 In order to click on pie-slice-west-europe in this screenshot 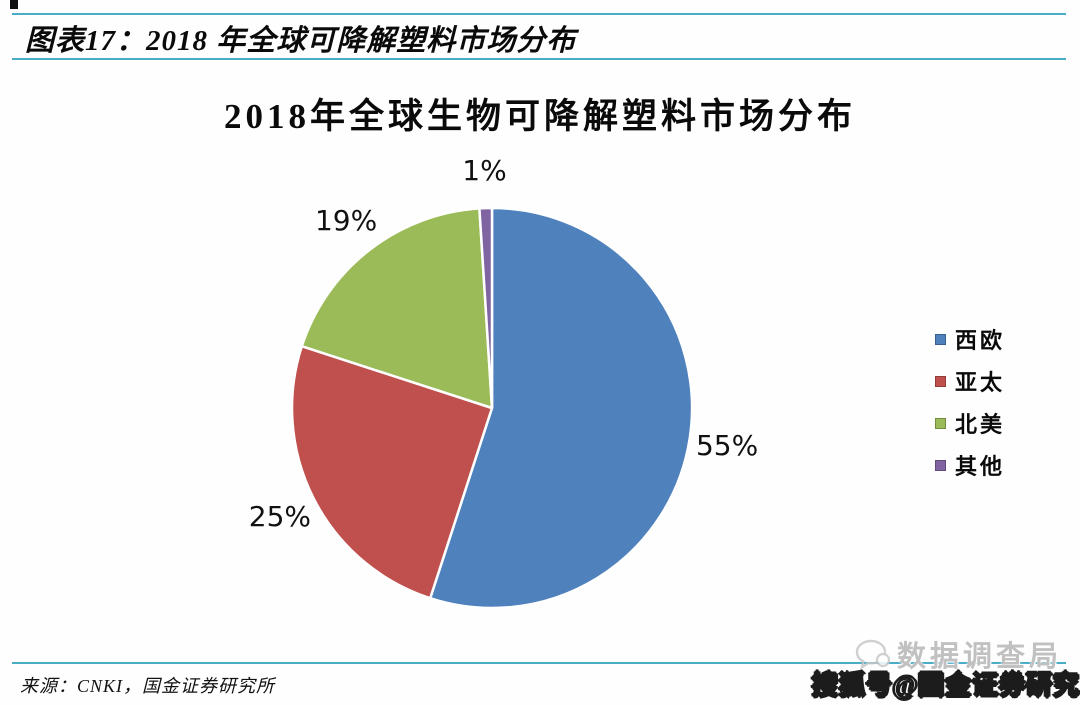, I will do `click(561, 408)`.